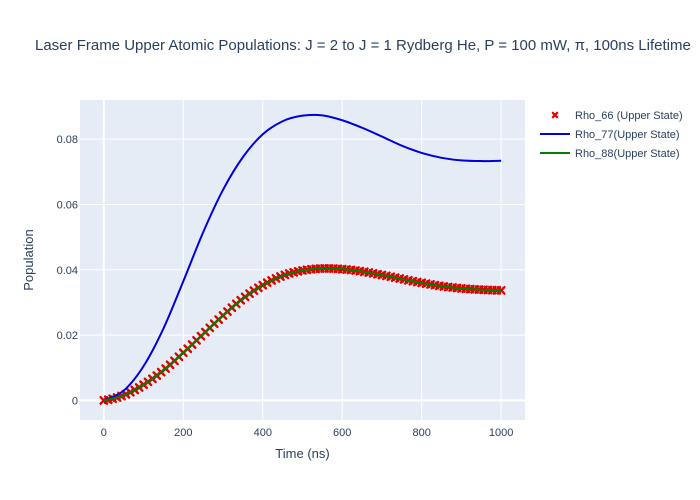 Image resolution: width=700 pixels, height=500 pixels. Describe the element at coordinates (422, 433) in the screenshot. I see `x-tick-label: 800` at that location.